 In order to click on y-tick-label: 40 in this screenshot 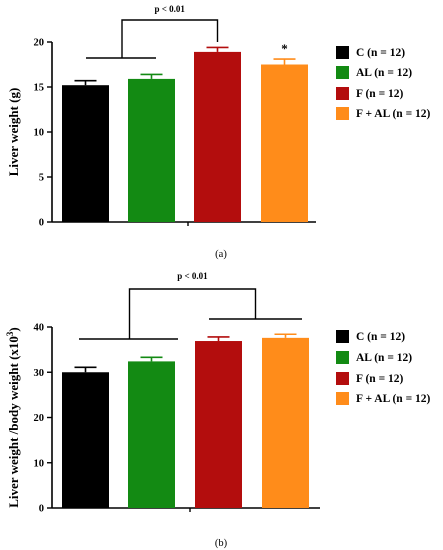, I will do `click(39, 328)`.